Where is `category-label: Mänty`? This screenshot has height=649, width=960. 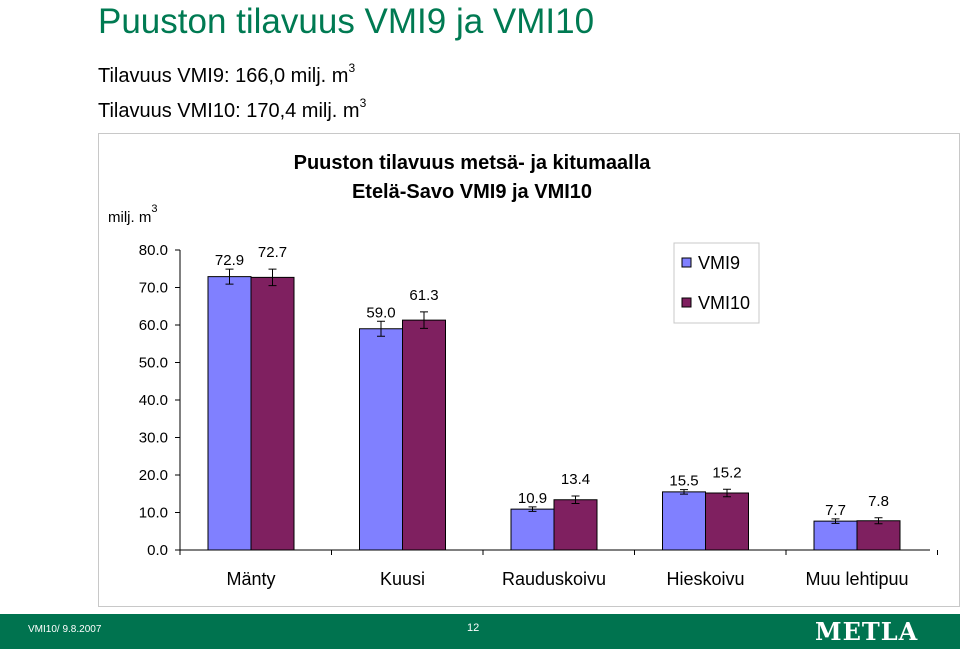 category-label: Mänty is located at coordinates (250, 579).